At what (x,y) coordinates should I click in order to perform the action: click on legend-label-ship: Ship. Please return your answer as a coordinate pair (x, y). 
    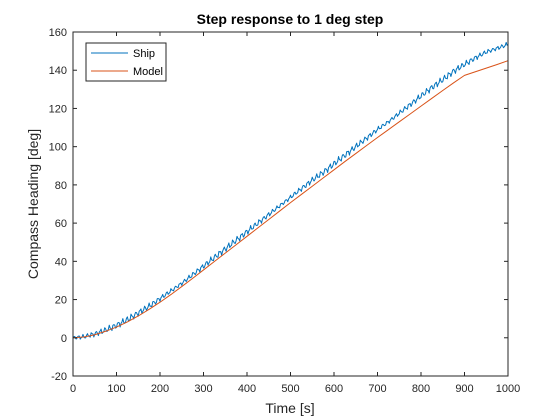
    Looking at the image, I should click on (144, 54).